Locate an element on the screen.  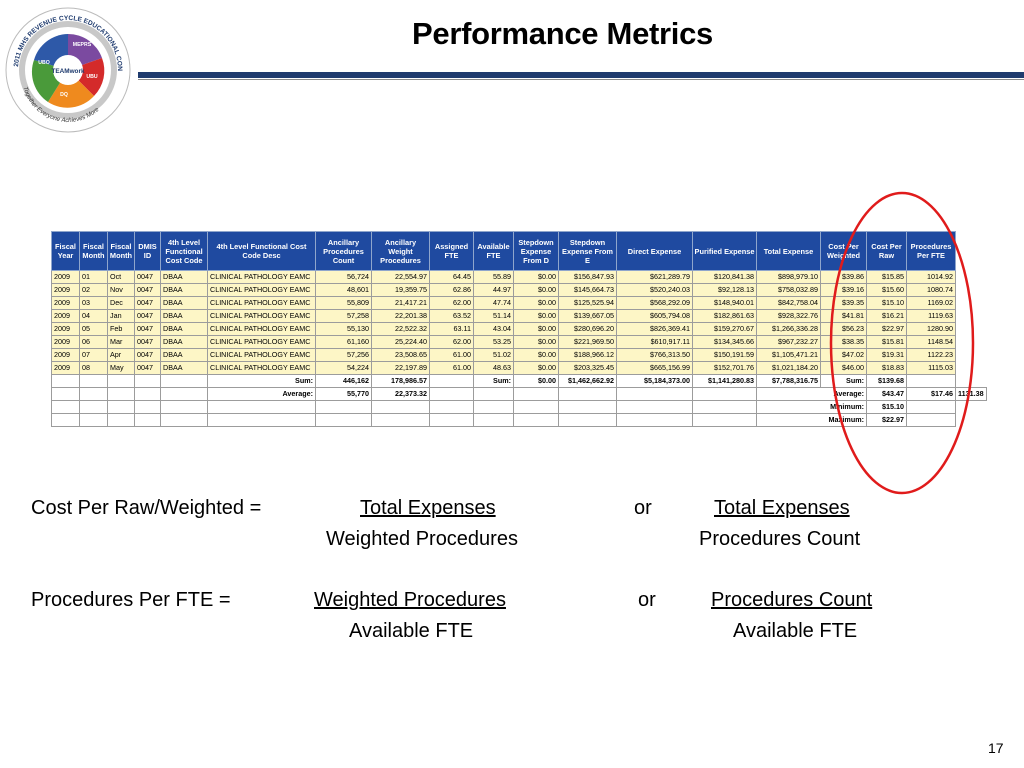
title-divider is located at coordinates (581, 77).